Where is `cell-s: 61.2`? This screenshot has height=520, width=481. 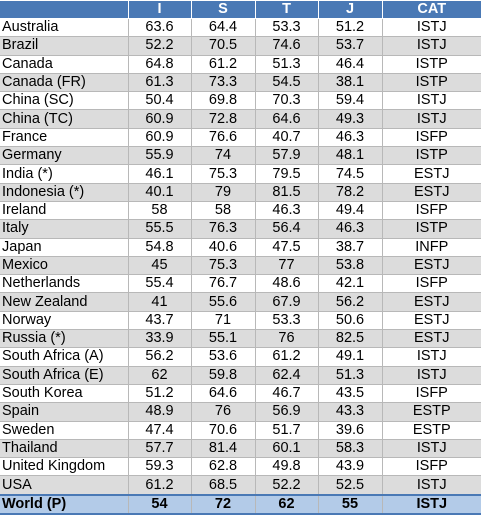 cell-s: 61.2 is located at coordinates (223, 64).